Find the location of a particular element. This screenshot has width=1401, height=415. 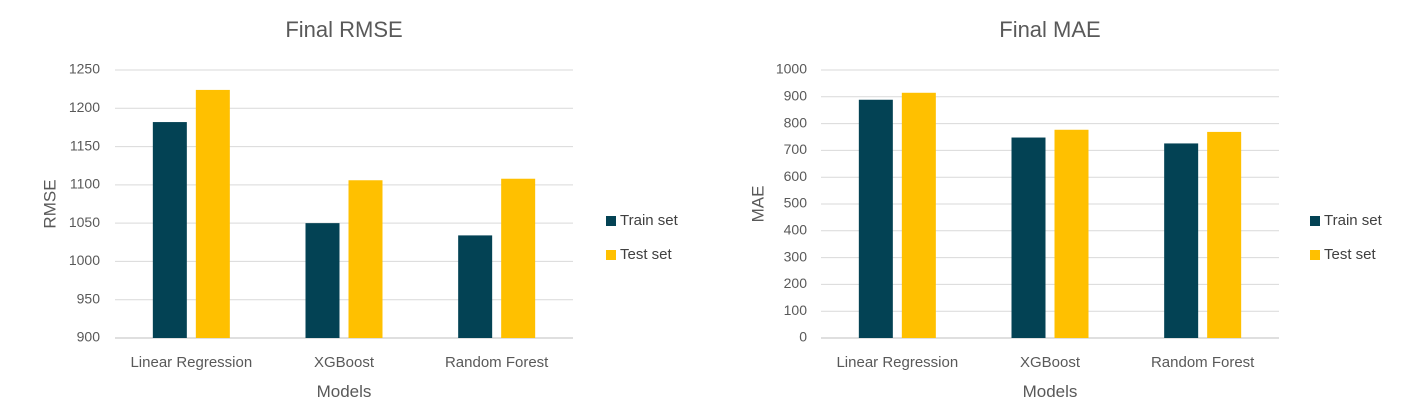

y-axis-title: MAE is located at coordinates (757, 204).